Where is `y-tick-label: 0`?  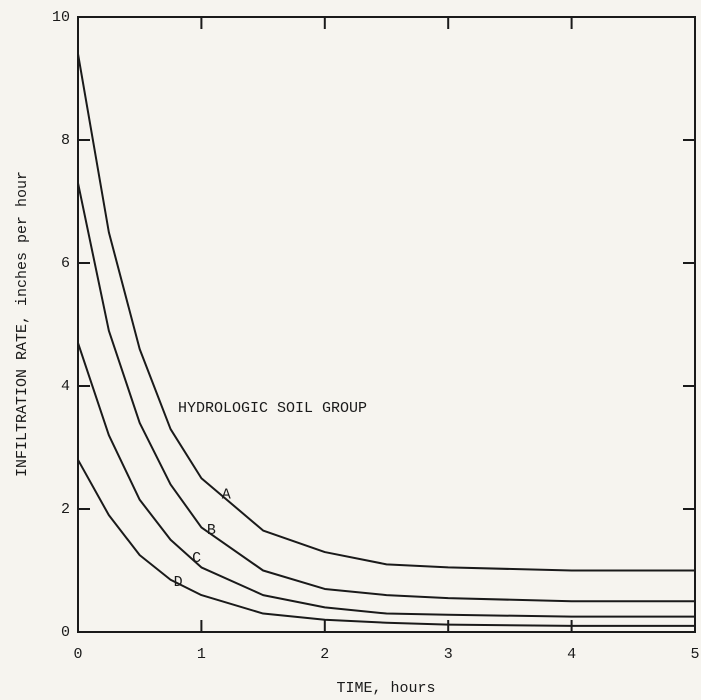 y-tick-label: 0 is located at coordinates (65, 632).